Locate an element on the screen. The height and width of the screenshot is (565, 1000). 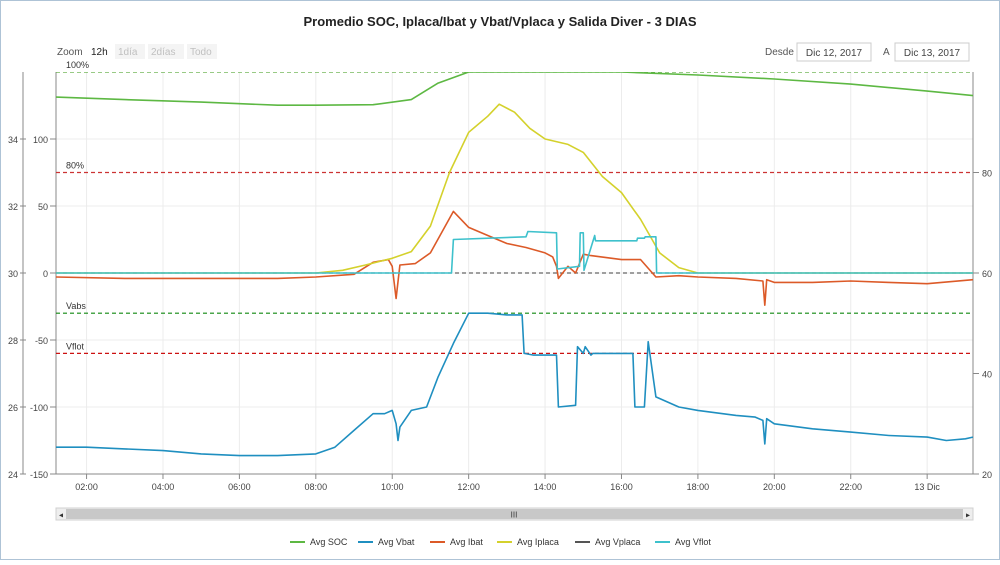
legend-label: Avg Vflot is located at coordinates (693, 542).